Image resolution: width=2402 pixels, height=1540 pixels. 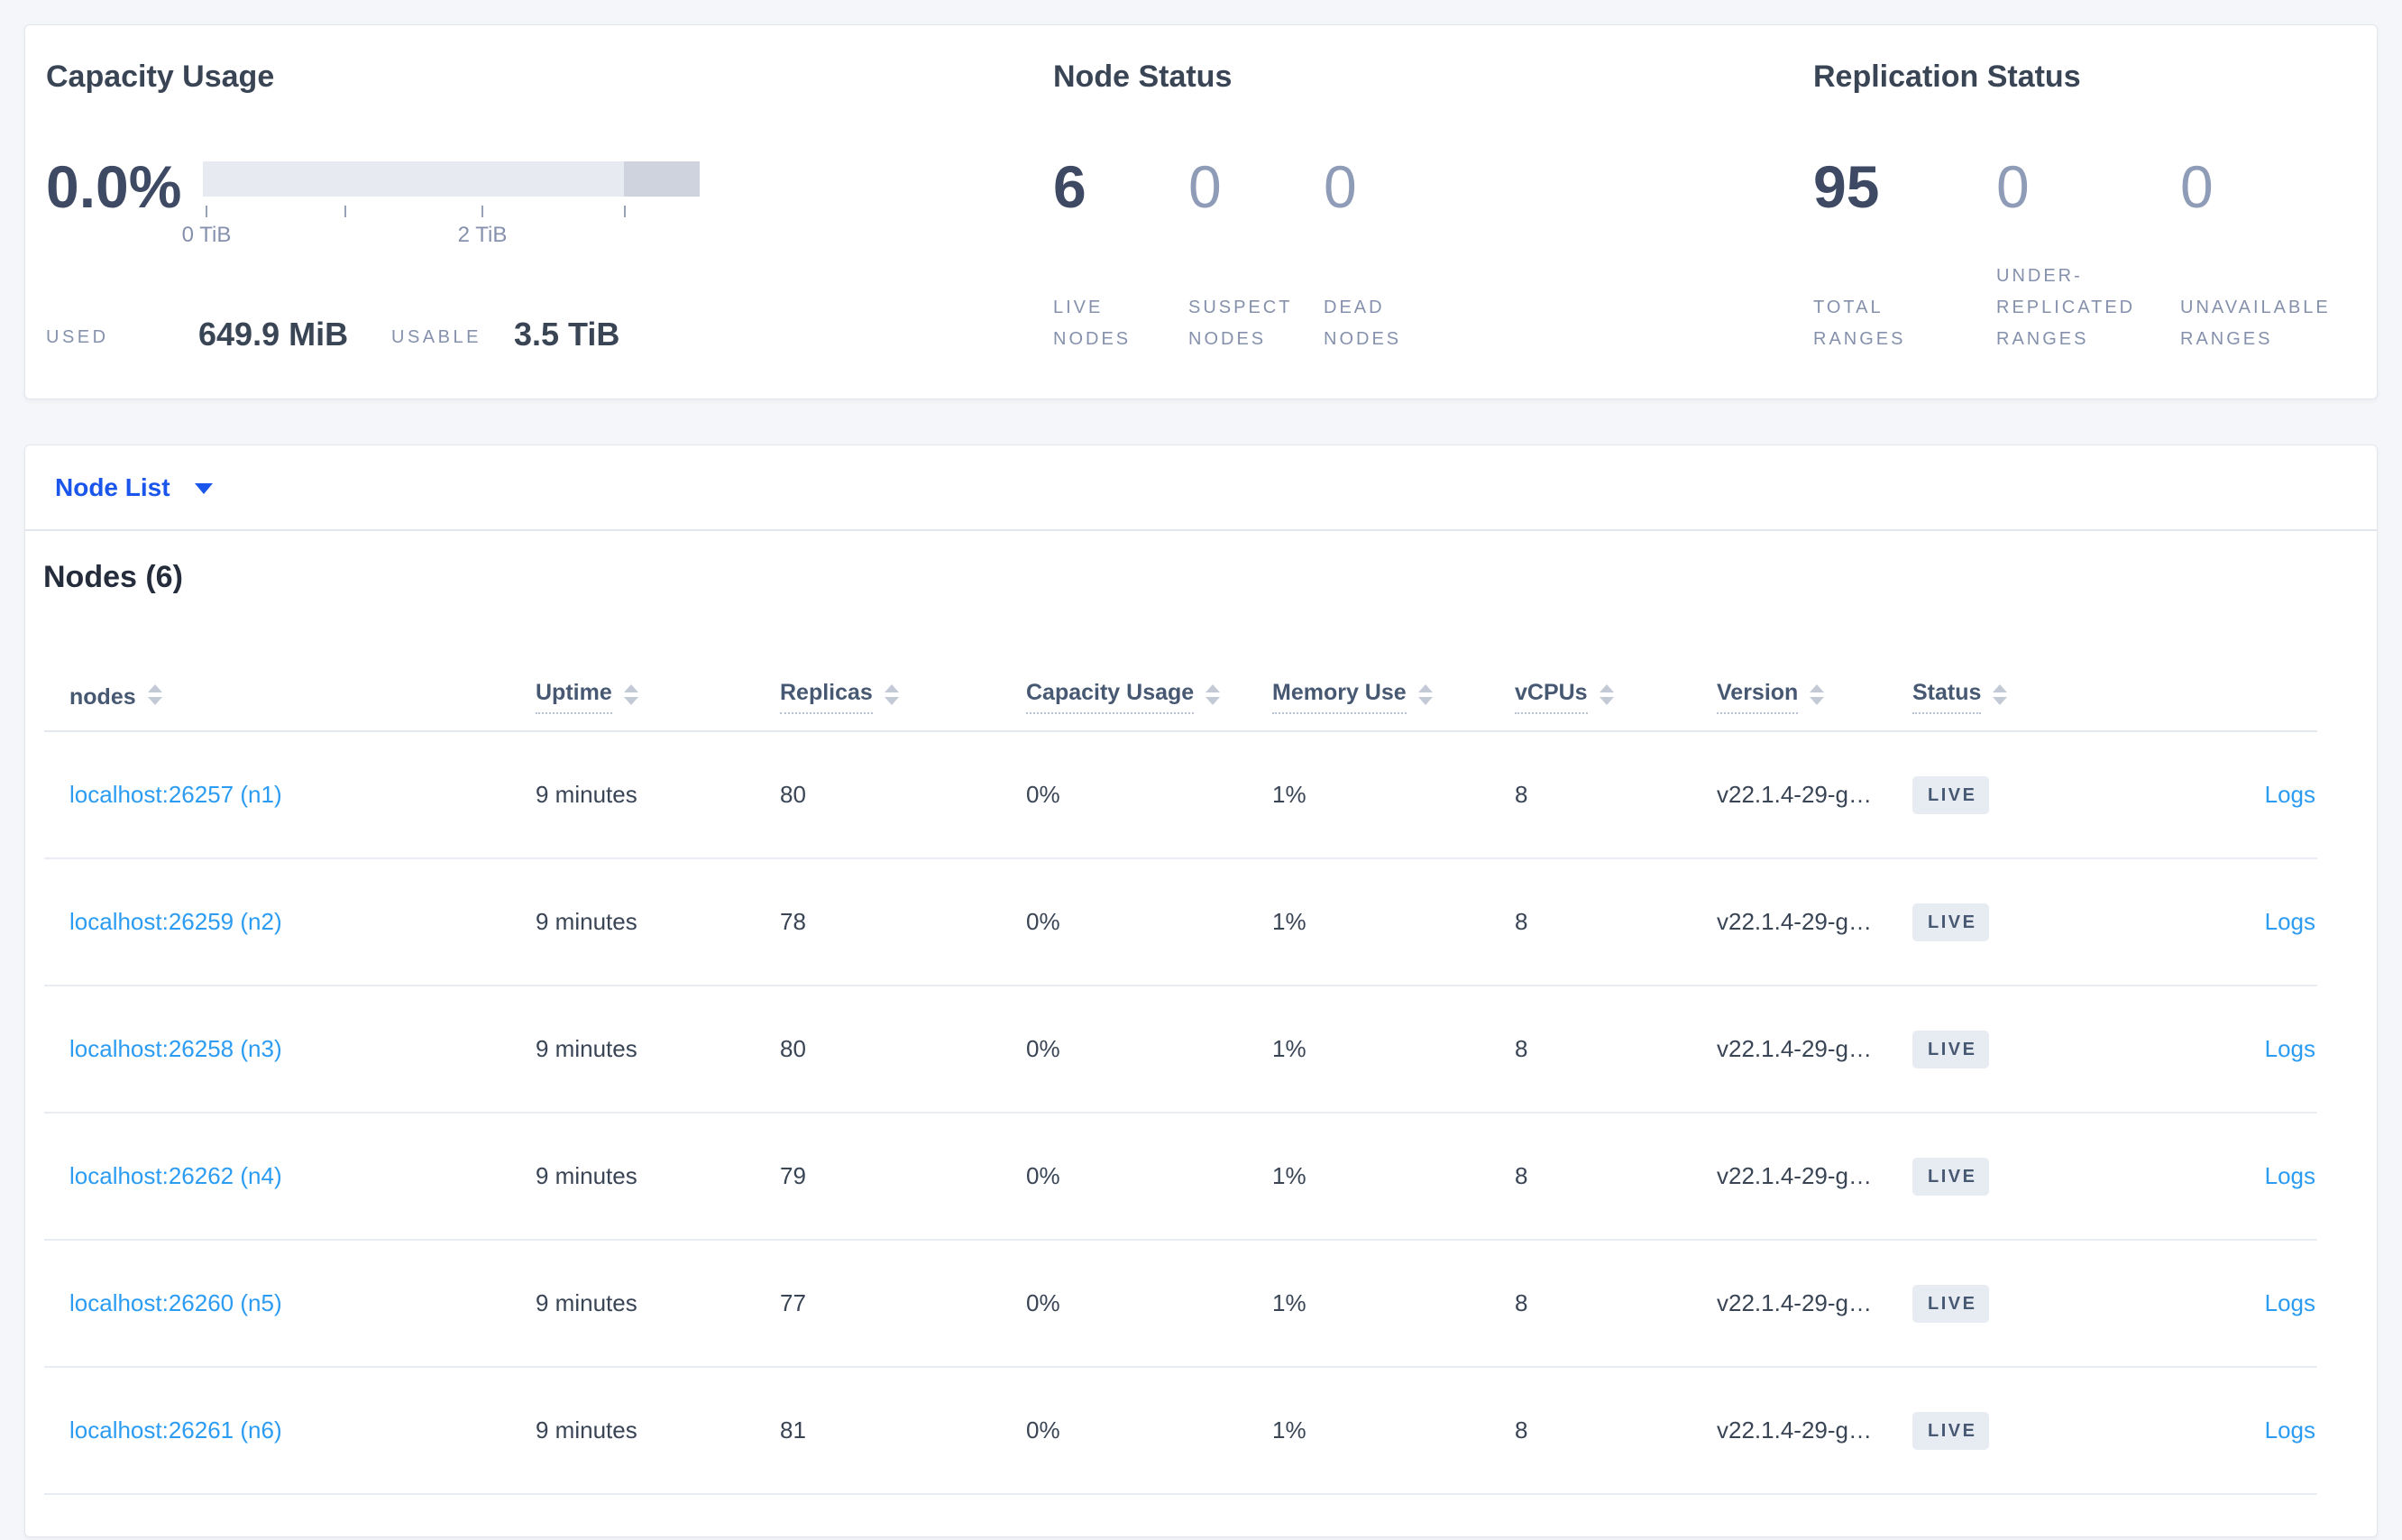 What do you see at coordinates (903, 697) in the screenshot?
I see `column-header-replicas: Replicas` at bounding box center [903, 697].